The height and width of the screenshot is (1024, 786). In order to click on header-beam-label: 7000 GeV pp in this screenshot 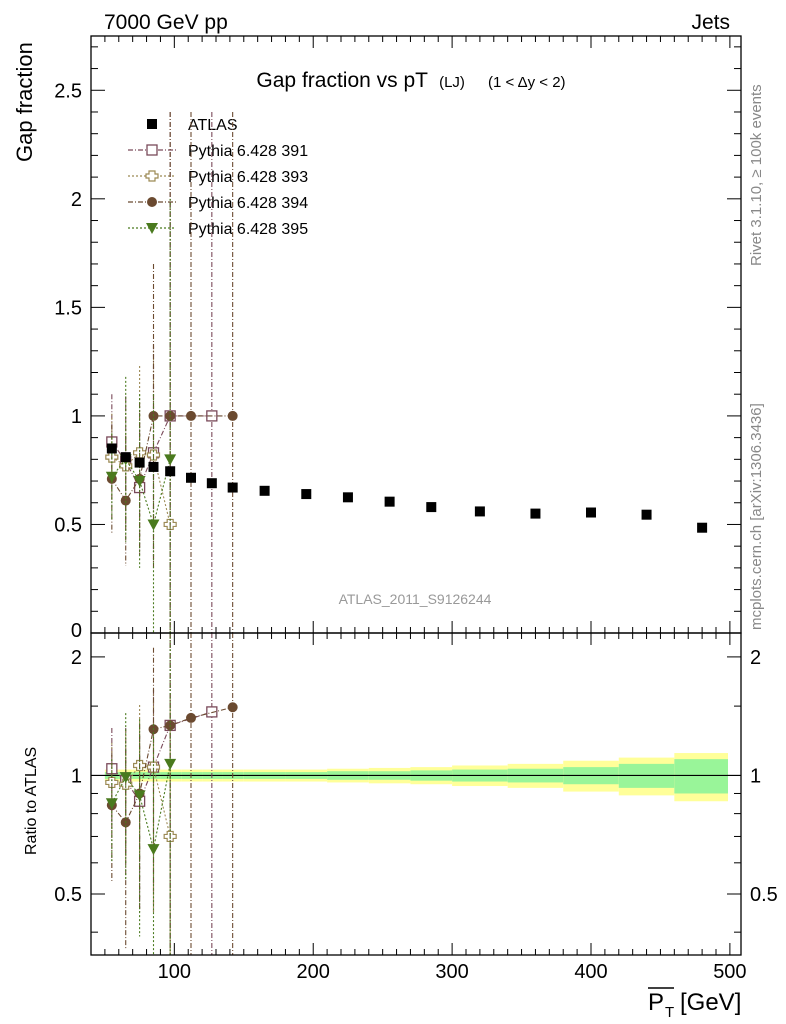, I will do `click(166, 22)`.